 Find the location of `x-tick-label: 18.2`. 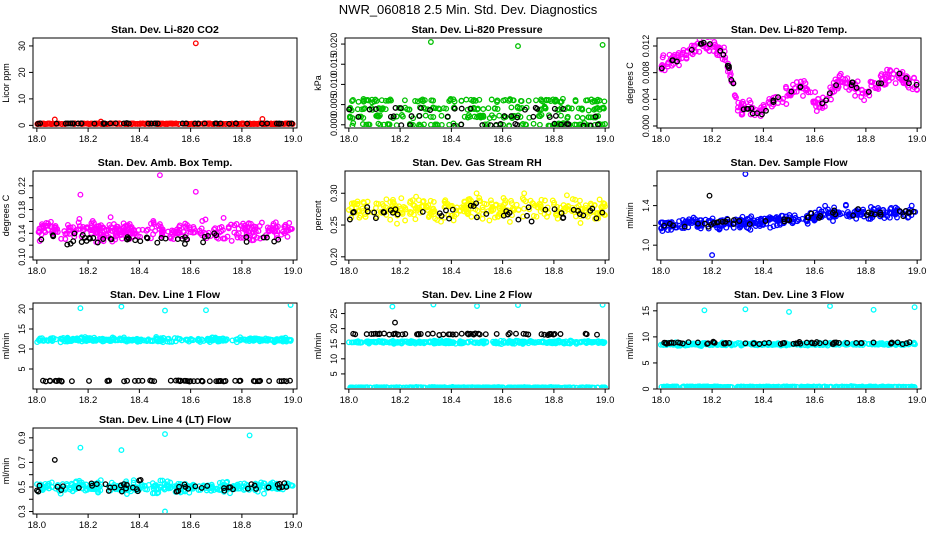

x-tick-label: 18.2 is located at coordinates (712, 271).